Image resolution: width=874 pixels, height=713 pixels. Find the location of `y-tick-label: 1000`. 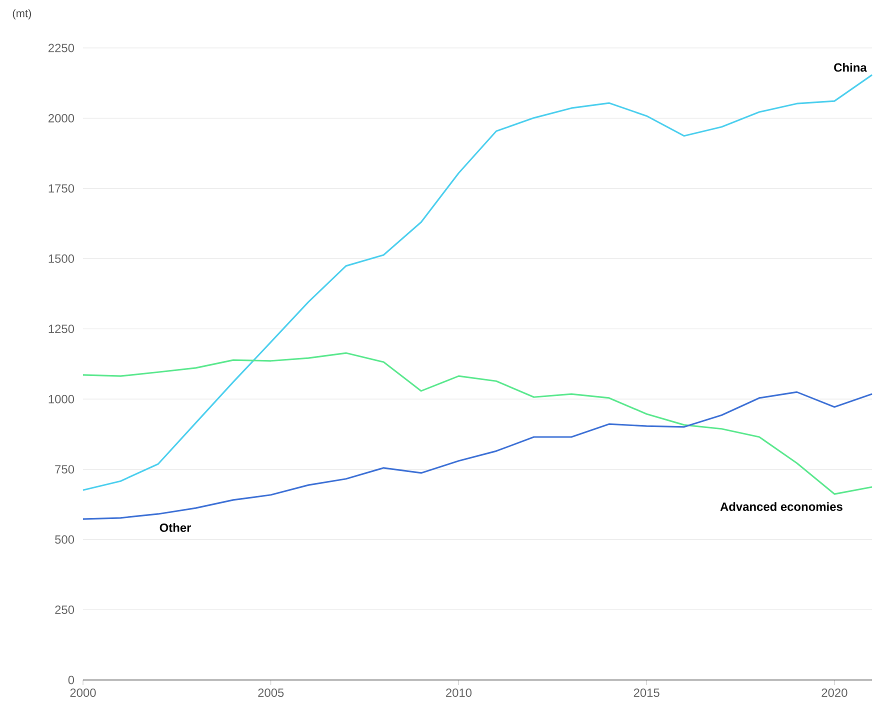

y-tick-label: 1000 is located at coordinates (61, 399).